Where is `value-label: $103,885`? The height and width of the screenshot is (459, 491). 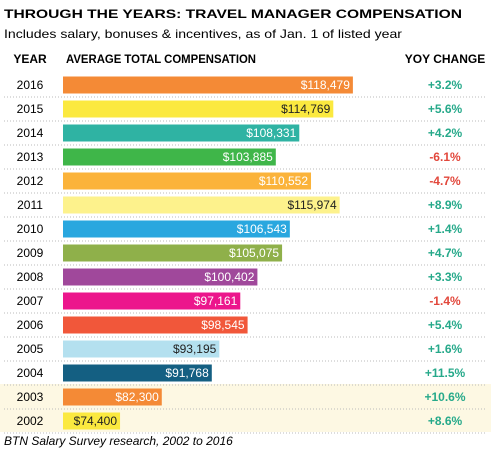
value-label: $103,885 is located at coordinates (248, 157).